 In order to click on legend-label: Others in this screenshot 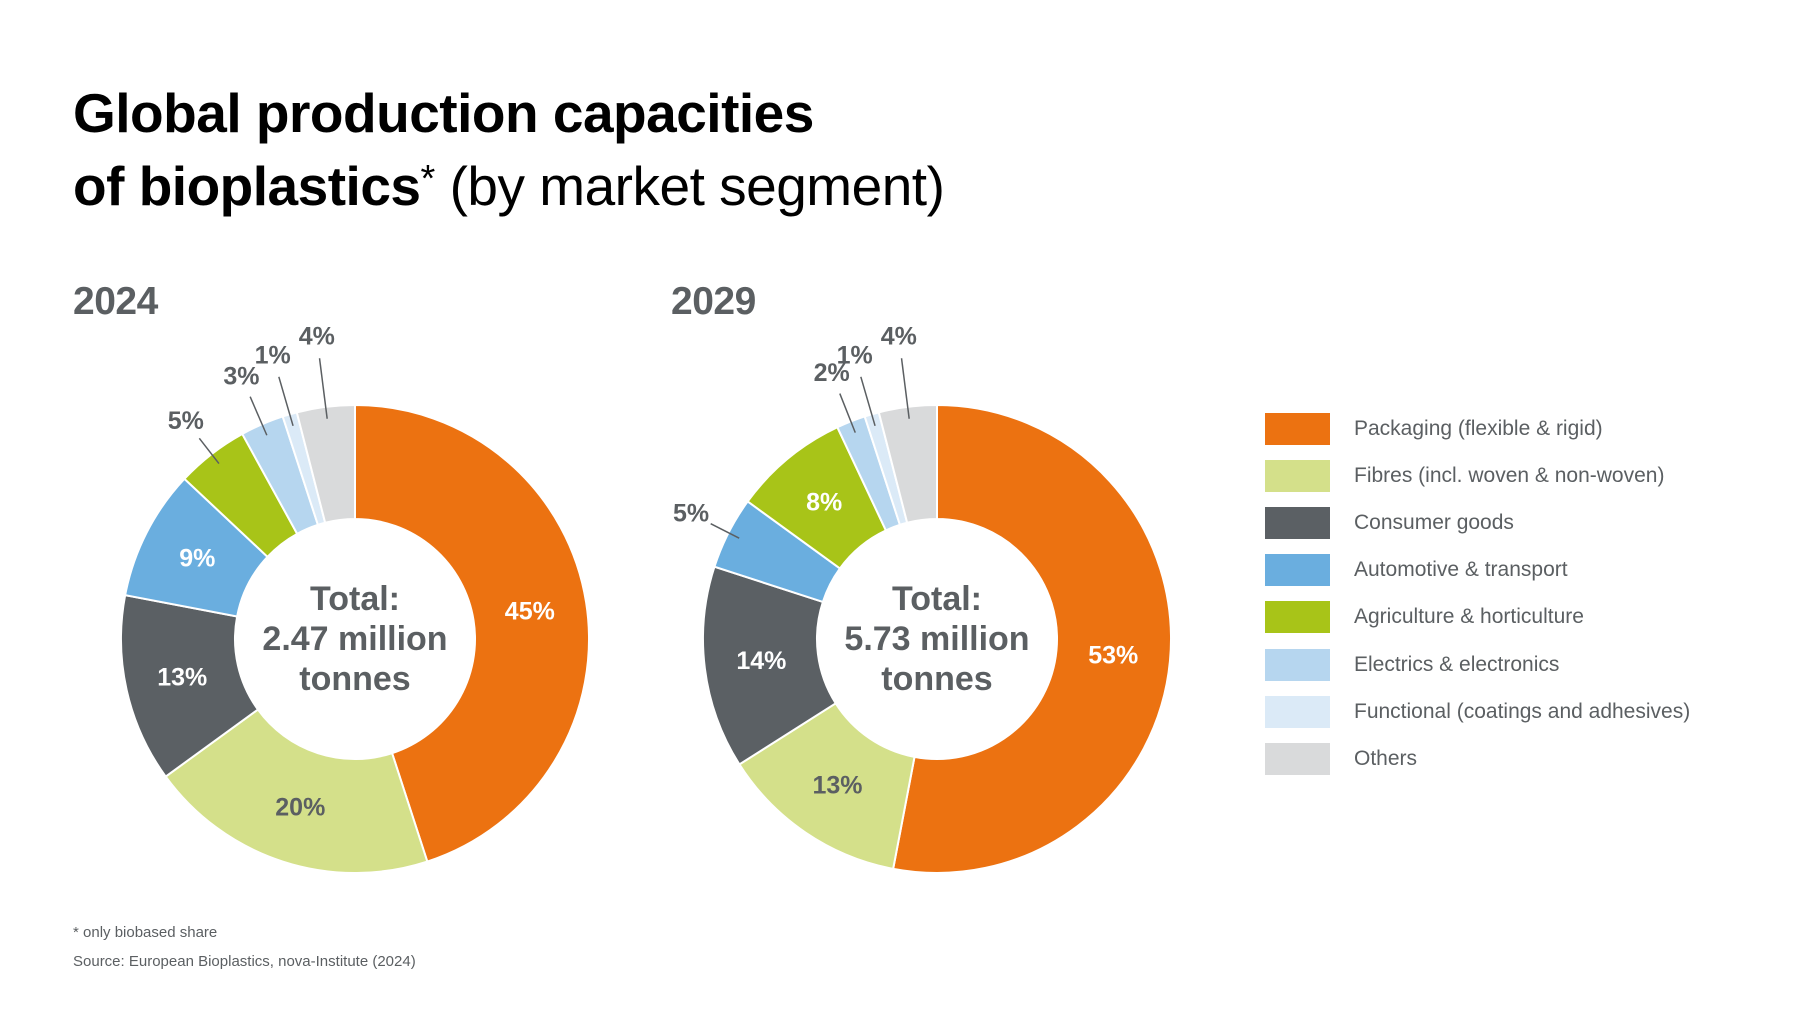, I will do `click(1386, 758)`.